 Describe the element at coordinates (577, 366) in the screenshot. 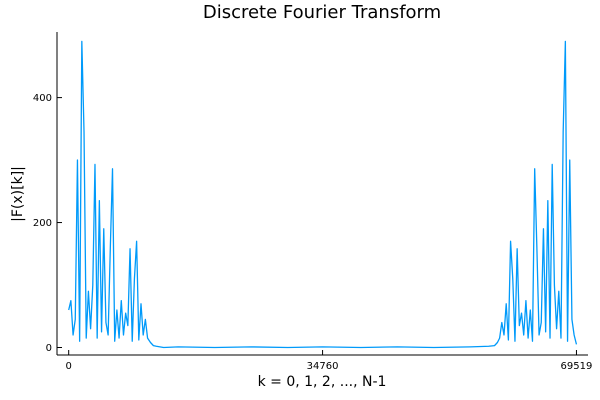

I see `x-tick-label: 69519` at that location.